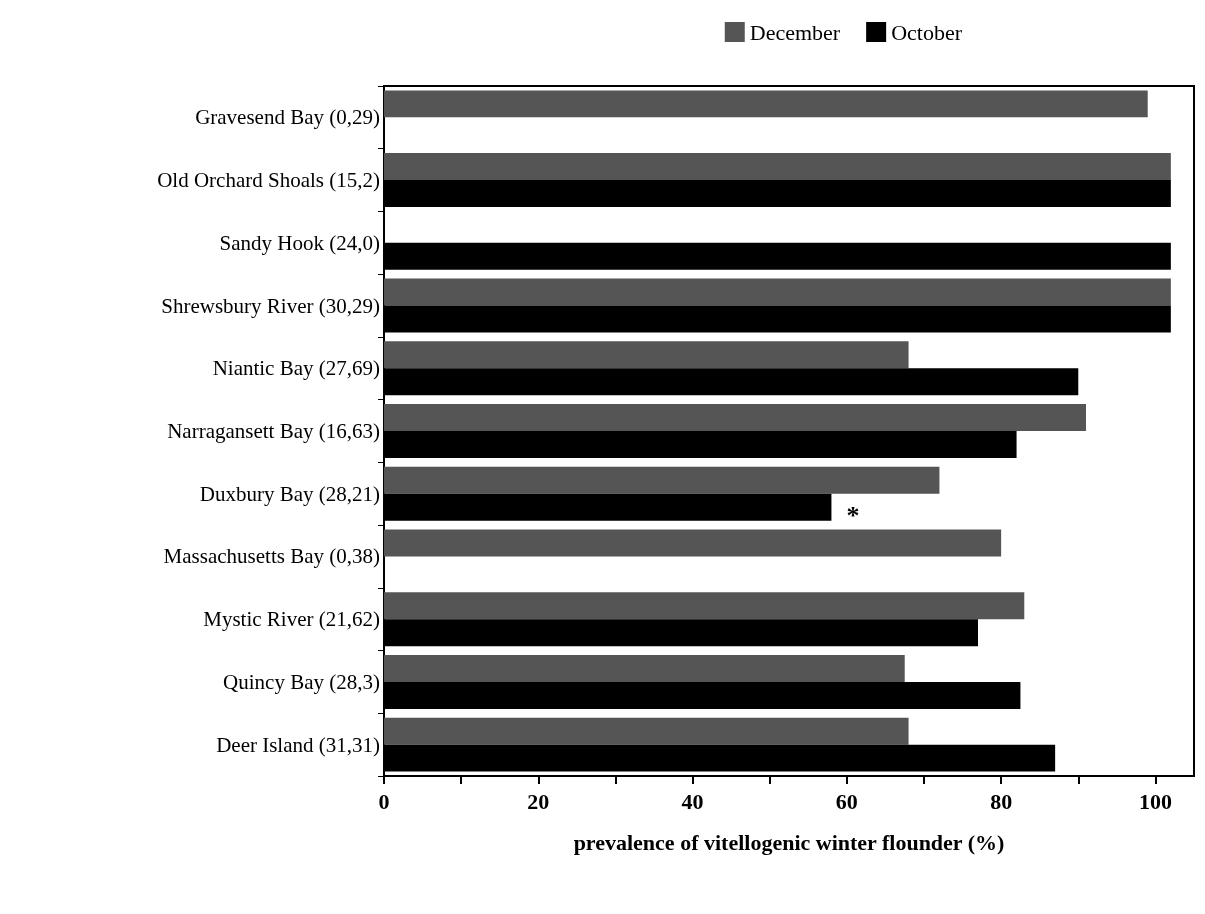 The height and width of the screenshot is (914, 1205). I want to click on legend-label: December, so click(795, 32).